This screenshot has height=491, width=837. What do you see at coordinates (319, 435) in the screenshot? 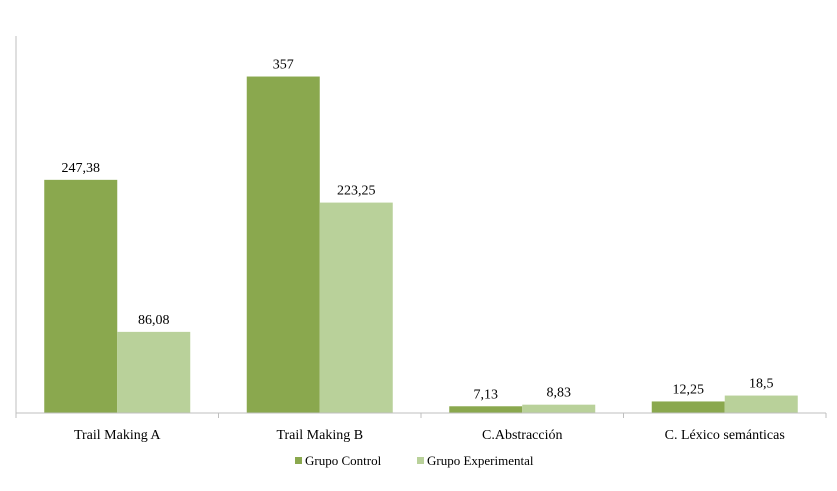
I see `x-tick-label-1: Trail Making B` at bounding box center [319, 435].